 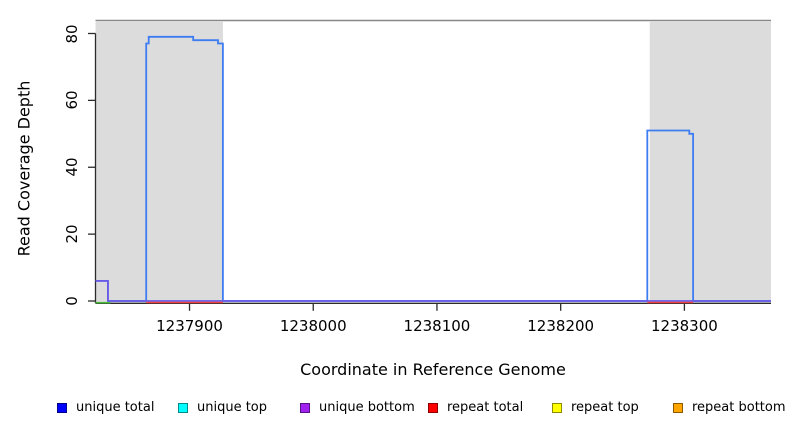 What do you see at coordinates (72, 301) in the screenshot?
I see `y-tick-label: 0` at bounding box center [72, 301].